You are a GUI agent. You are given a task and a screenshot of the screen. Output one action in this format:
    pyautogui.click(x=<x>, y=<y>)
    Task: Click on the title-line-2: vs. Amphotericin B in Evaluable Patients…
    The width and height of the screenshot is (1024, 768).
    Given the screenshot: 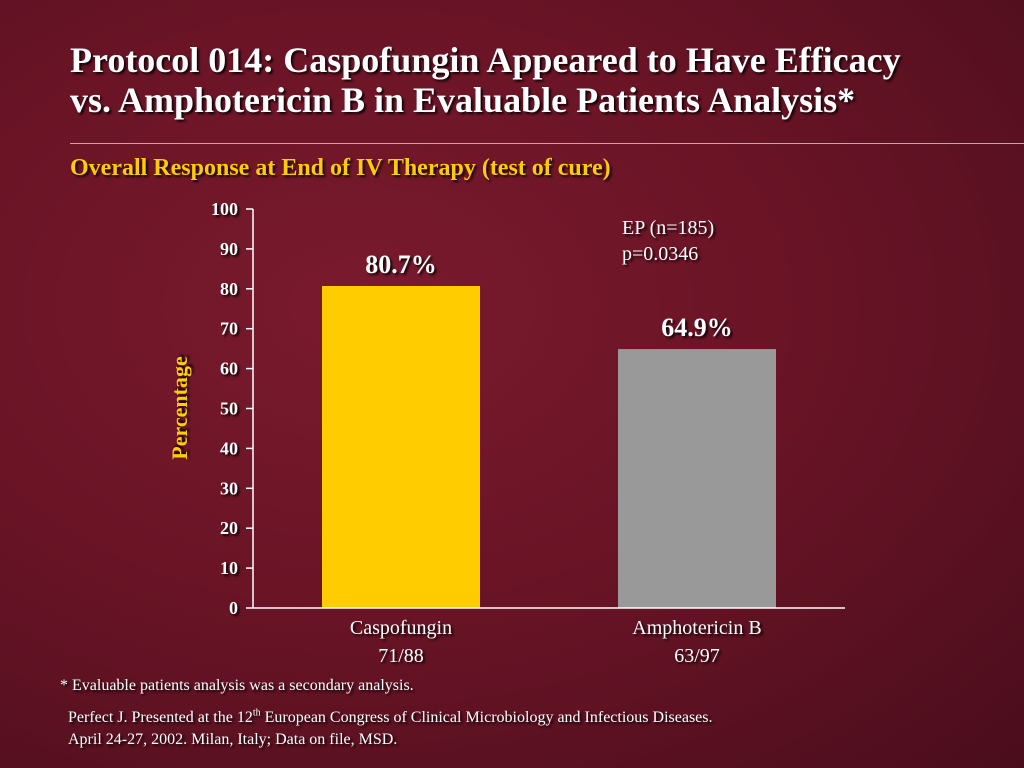 What is the action you would take?
    pyautogui.click(x=463, y=100)
    